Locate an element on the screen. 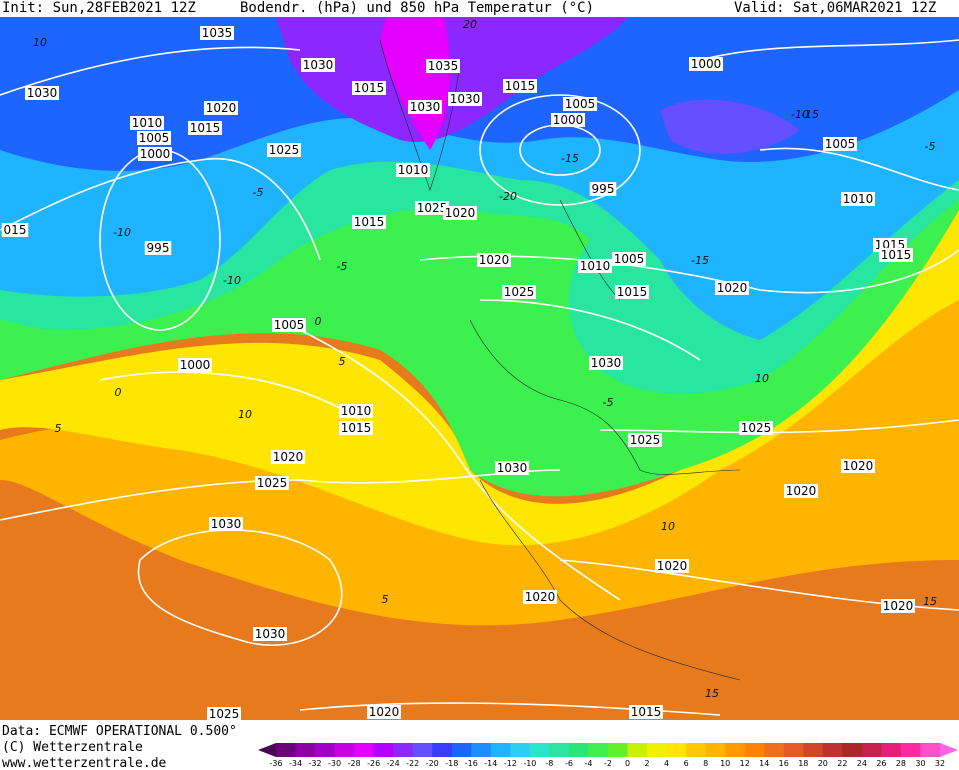  colorbar-tick-label: -2 is located at coordinates (608, 763).